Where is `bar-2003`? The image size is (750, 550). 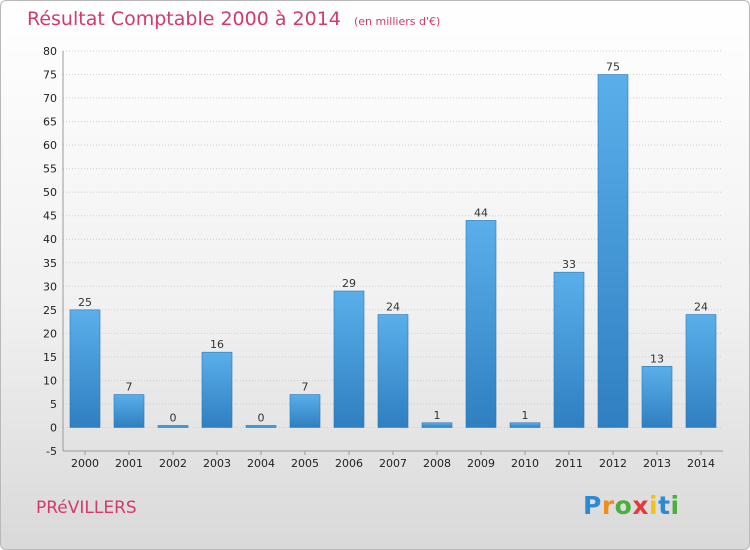 bar-2003 is located at coordinates (217, 389).